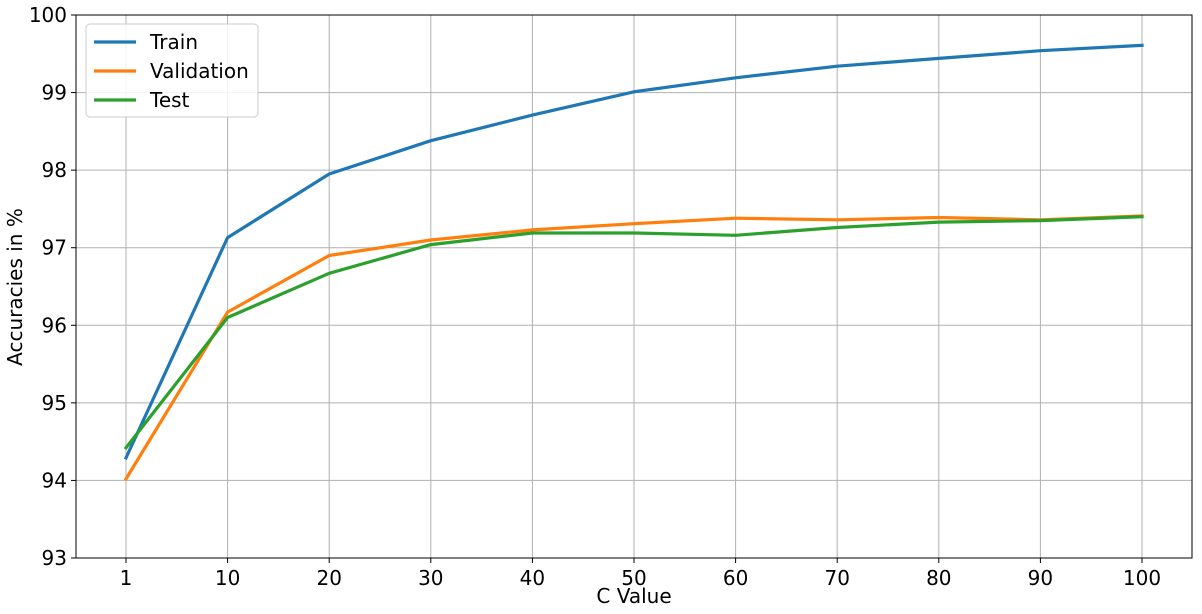  I want to click on x-tick-label: 30, so click(430, 578).